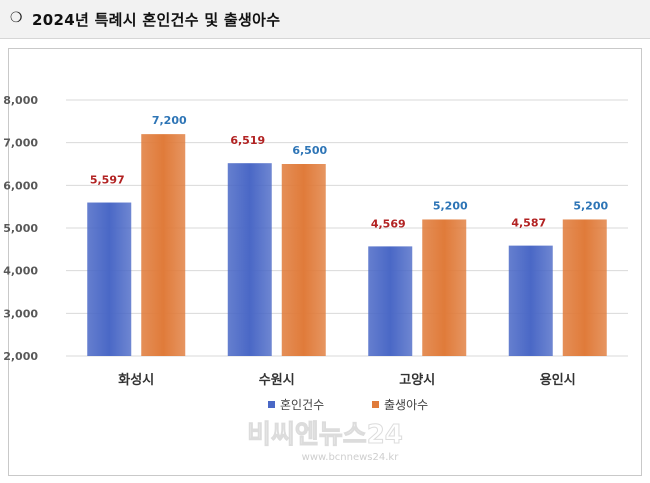 The image size is (650, 483). Describe the element at coordinates (163, 245) in the screenshot. I see `bar-출생아수-화성시` at that location.